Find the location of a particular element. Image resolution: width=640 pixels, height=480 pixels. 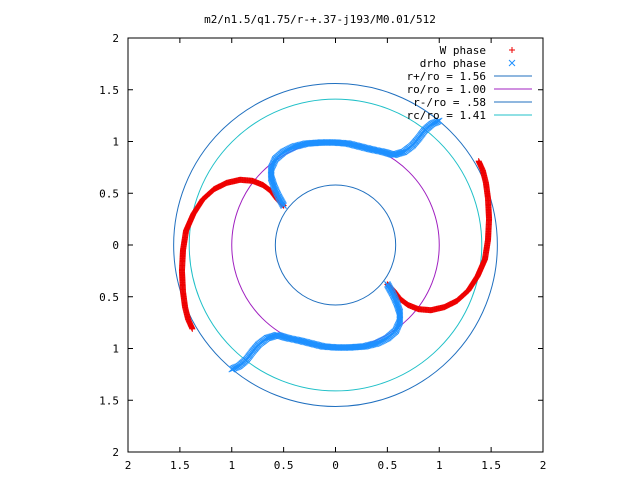

legend-label-0: W phase is located at coordinates (463, 50).